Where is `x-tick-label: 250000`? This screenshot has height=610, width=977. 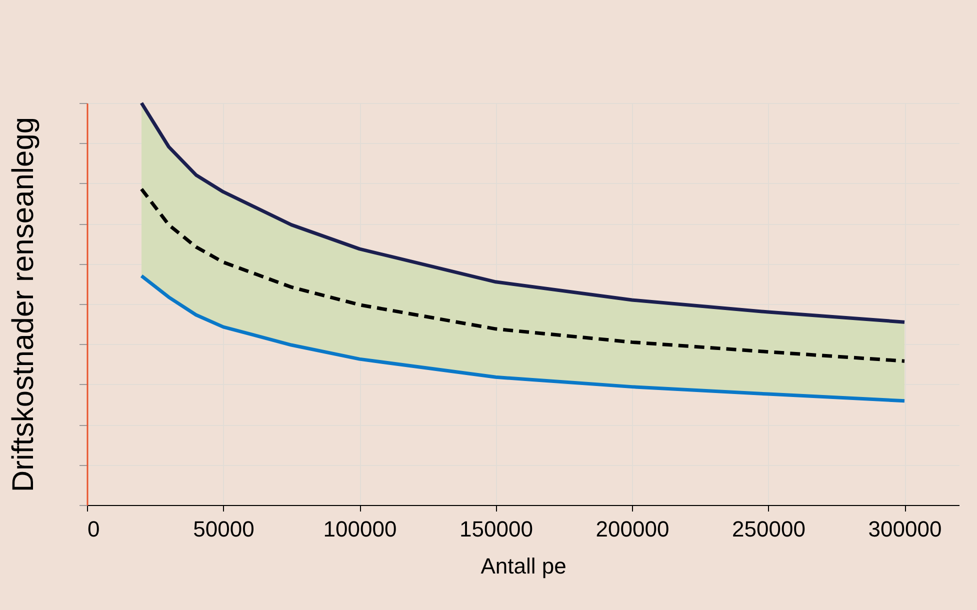
x-tick-label: 250000 is located at coordinates (769, 529).